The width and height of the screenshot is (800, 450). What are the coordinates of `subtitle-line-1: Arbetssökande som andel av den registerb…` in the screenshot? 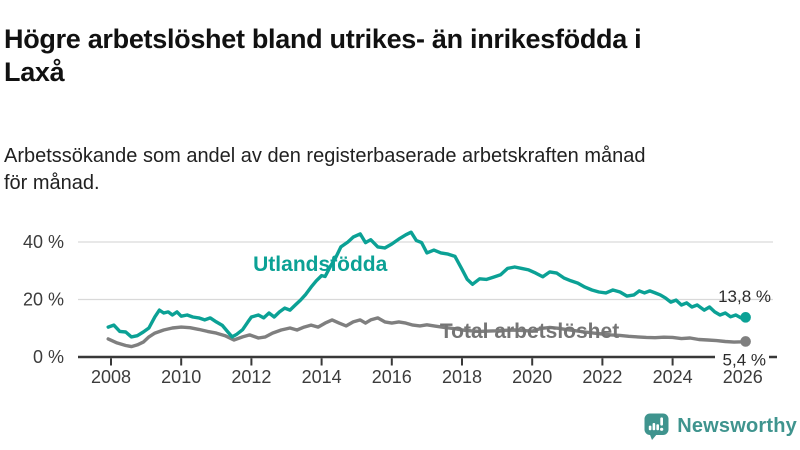 It's located at (325, 156).